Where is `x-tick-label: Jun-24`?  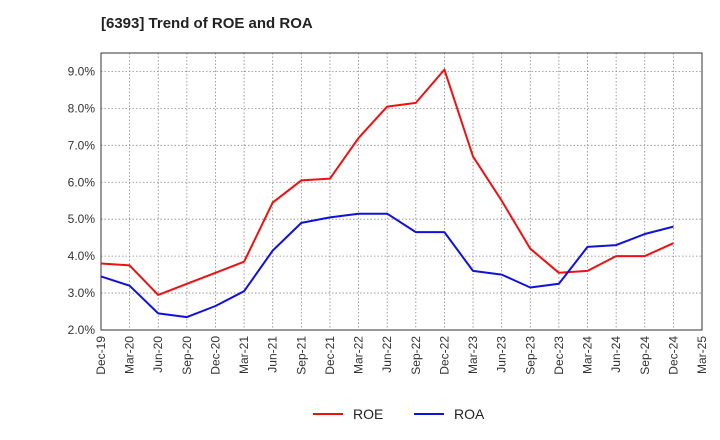
x-tick-label: Jun-24 is located at coordinates (616, 354).